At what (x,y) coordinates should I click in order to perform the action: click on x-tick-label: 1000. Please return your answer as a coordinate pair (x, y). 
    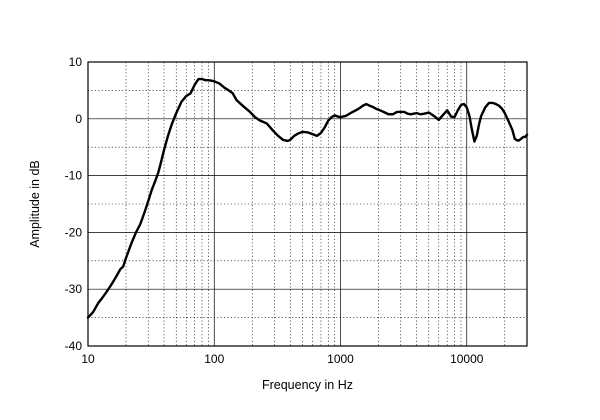
    Looking at the image, I should click on (340, 359).